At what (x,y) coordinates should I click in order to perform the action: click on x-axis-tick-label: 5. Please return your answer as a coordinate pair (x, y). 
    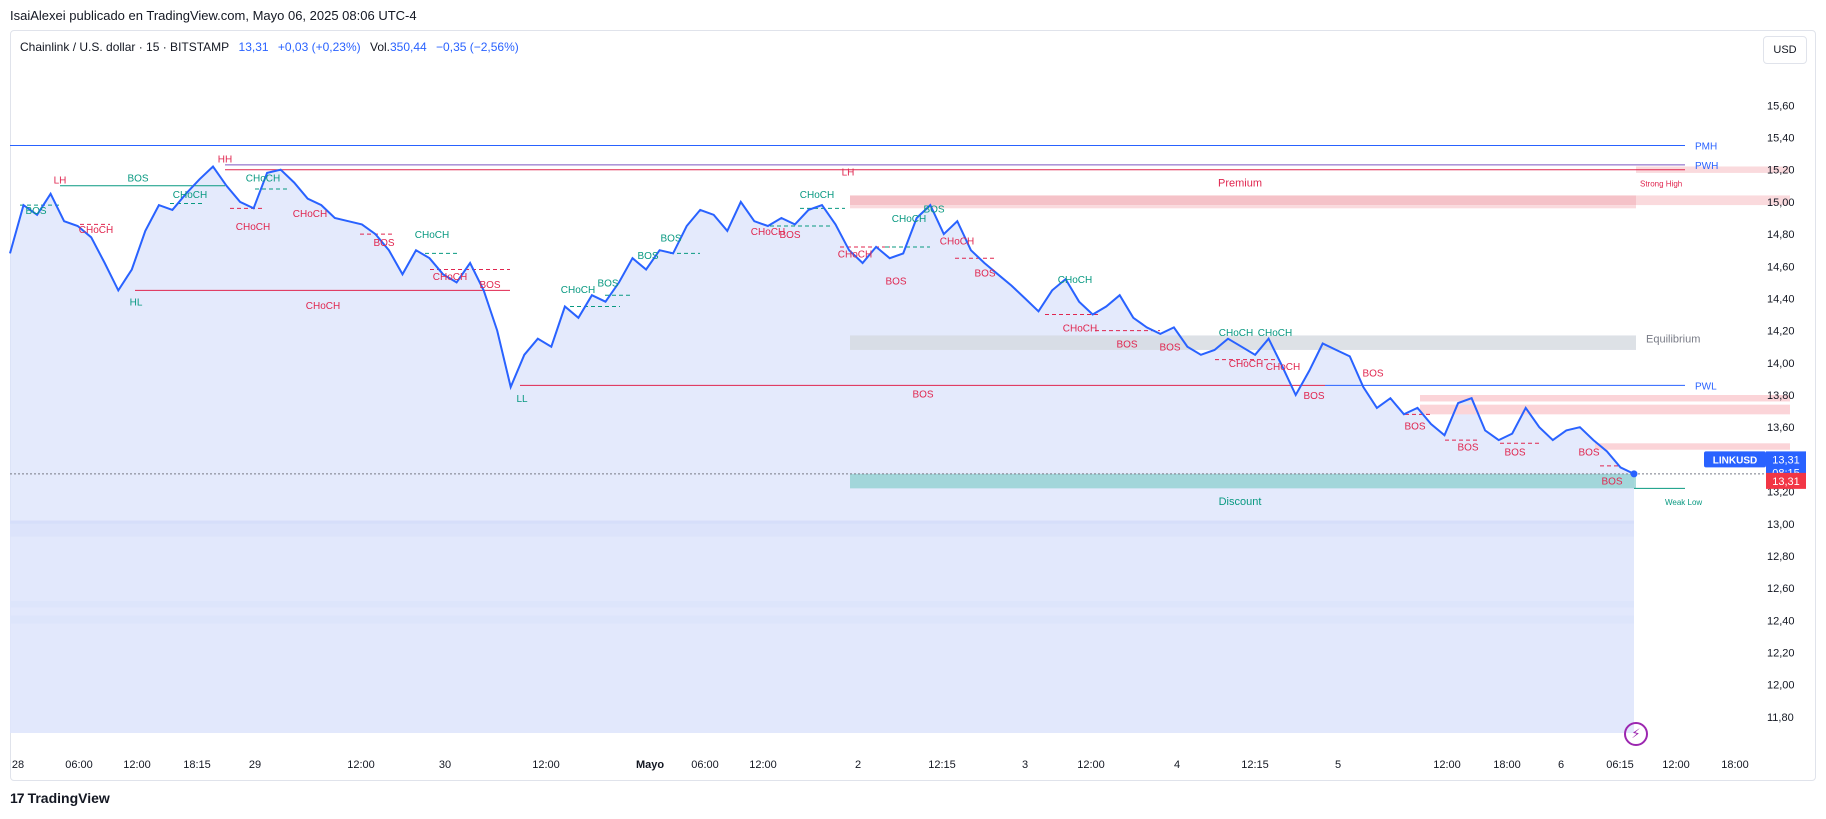
    Looking at the image, I should click on (1338, 765).